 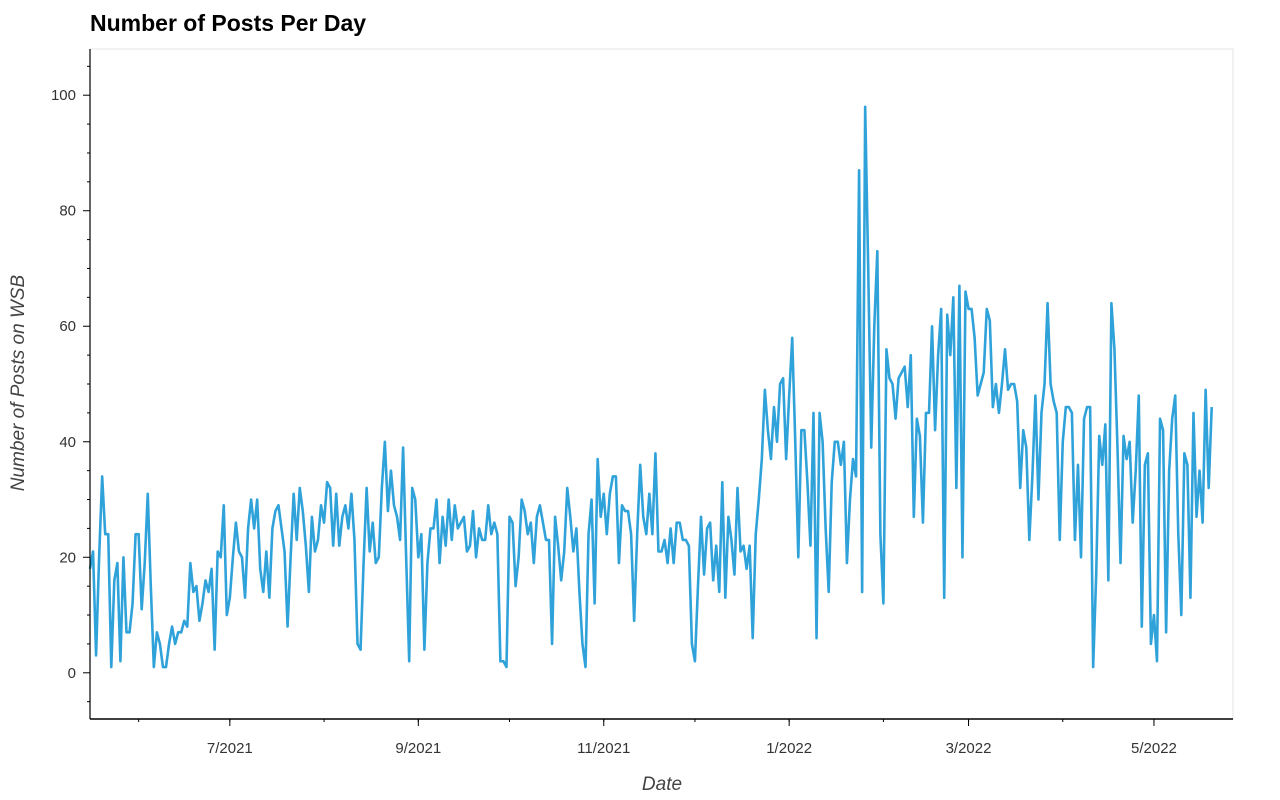 What do you see at coordinates (67, 557) in the screenshot?
I see `y-tick-label: 20` at bounding box center [67, 557].